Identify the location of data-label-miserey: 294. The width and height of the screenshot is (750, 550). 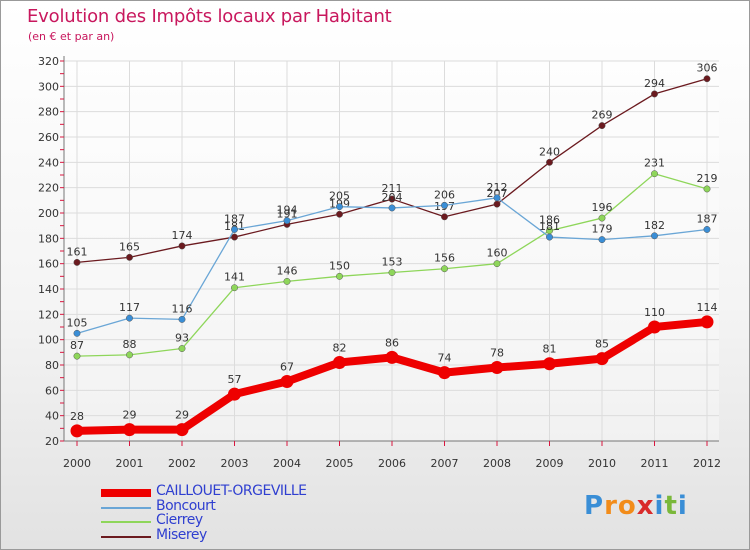
(654, 83).